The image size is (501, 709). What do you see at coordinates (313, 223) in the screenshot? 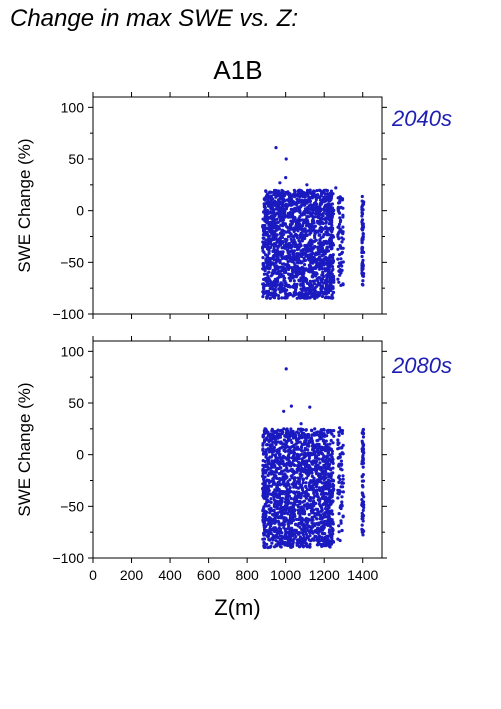
I see `data-points` at bounding box center [313, 223].